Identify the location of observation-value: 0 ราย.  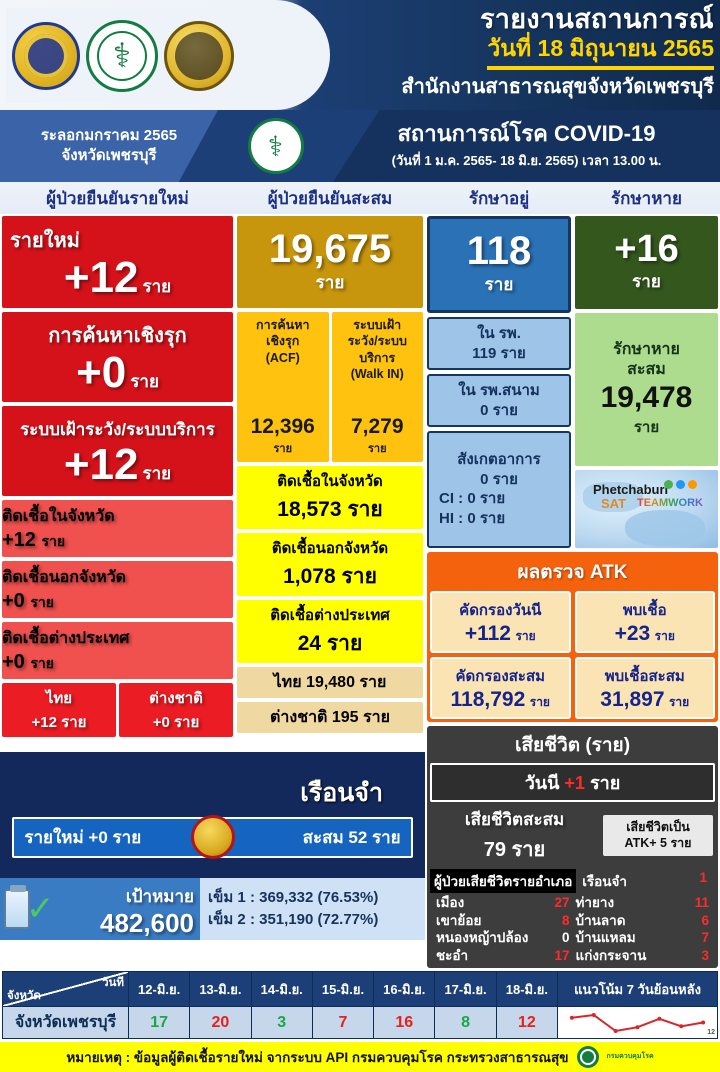
(499, 479).